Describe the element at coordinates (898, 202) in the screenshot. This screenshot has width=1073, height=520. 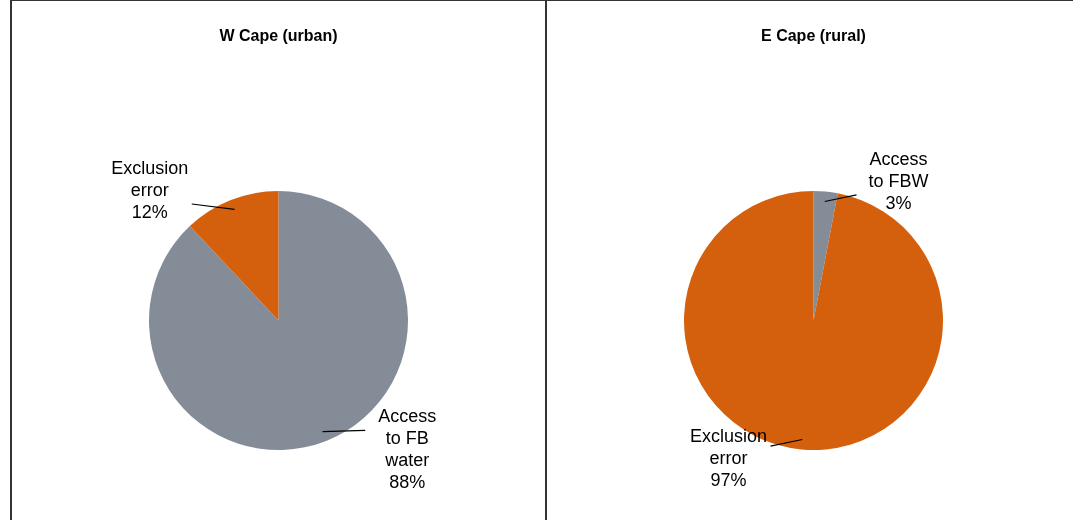
I see `data-label: 3%` at that location.